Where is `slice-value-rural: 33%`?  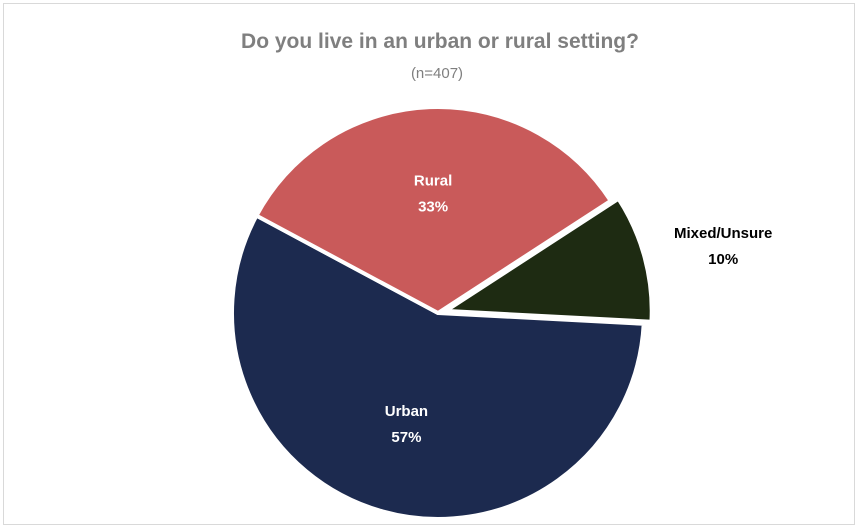 slice-value-rural: 33% is located at coordinates (433, 207).